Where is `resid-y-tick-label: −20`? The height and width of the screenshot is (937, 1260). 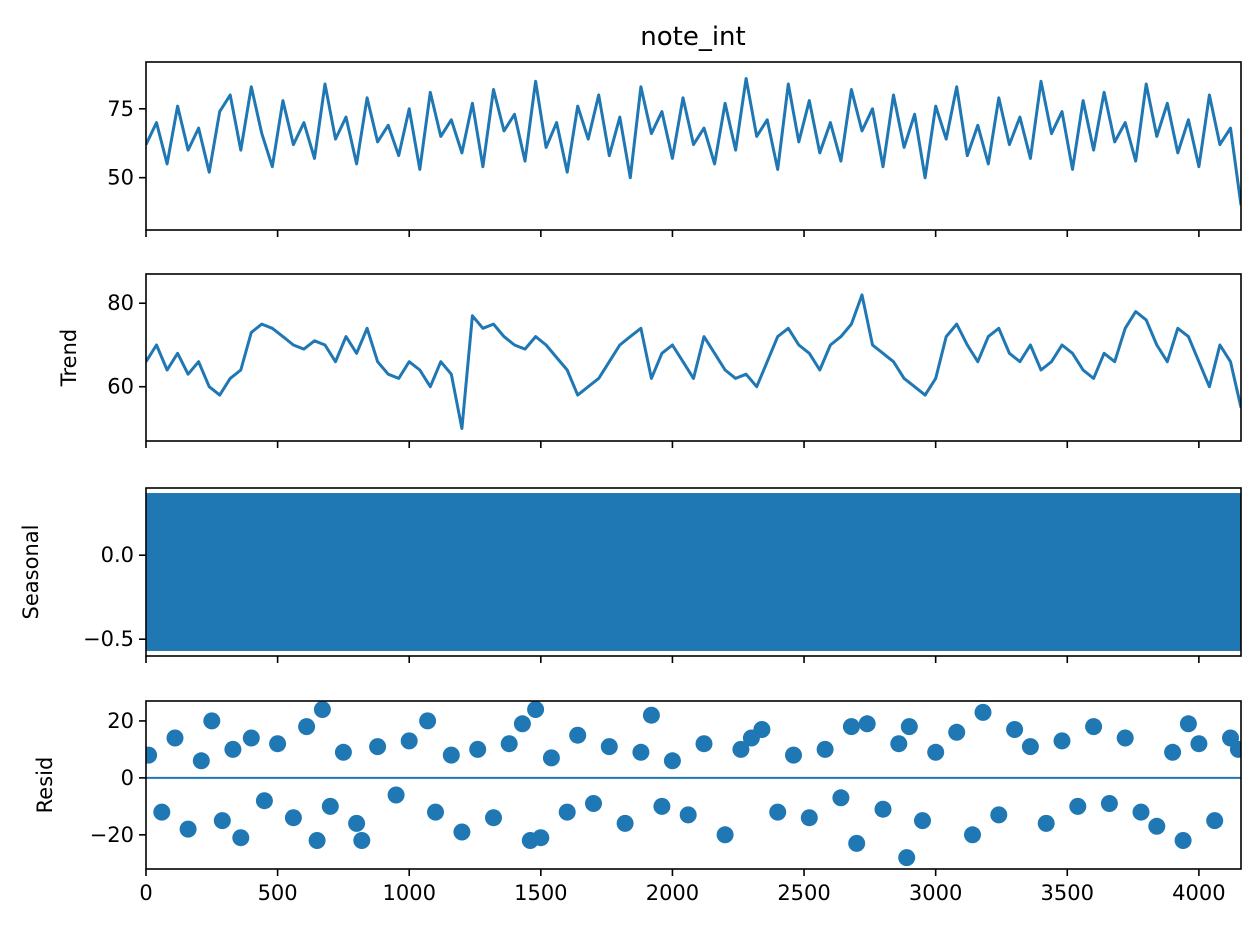 resid-y-tick-label: −20 is located at coordinates (112, 835).